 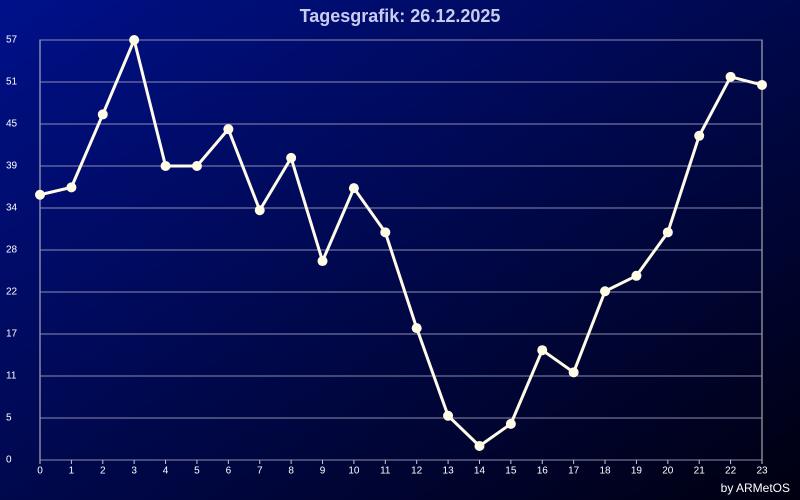 I want to click on x-tick-label: 19, so click(x=637, y=471).